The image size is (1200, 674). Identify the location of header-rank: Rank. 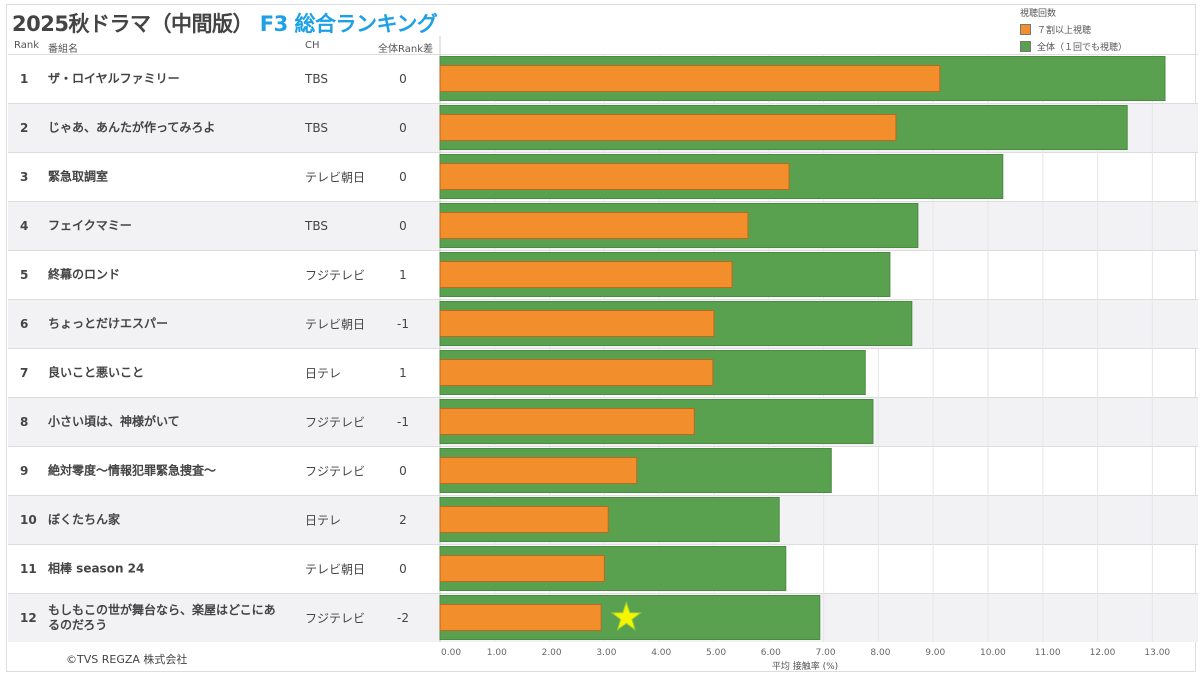
(26, 45).